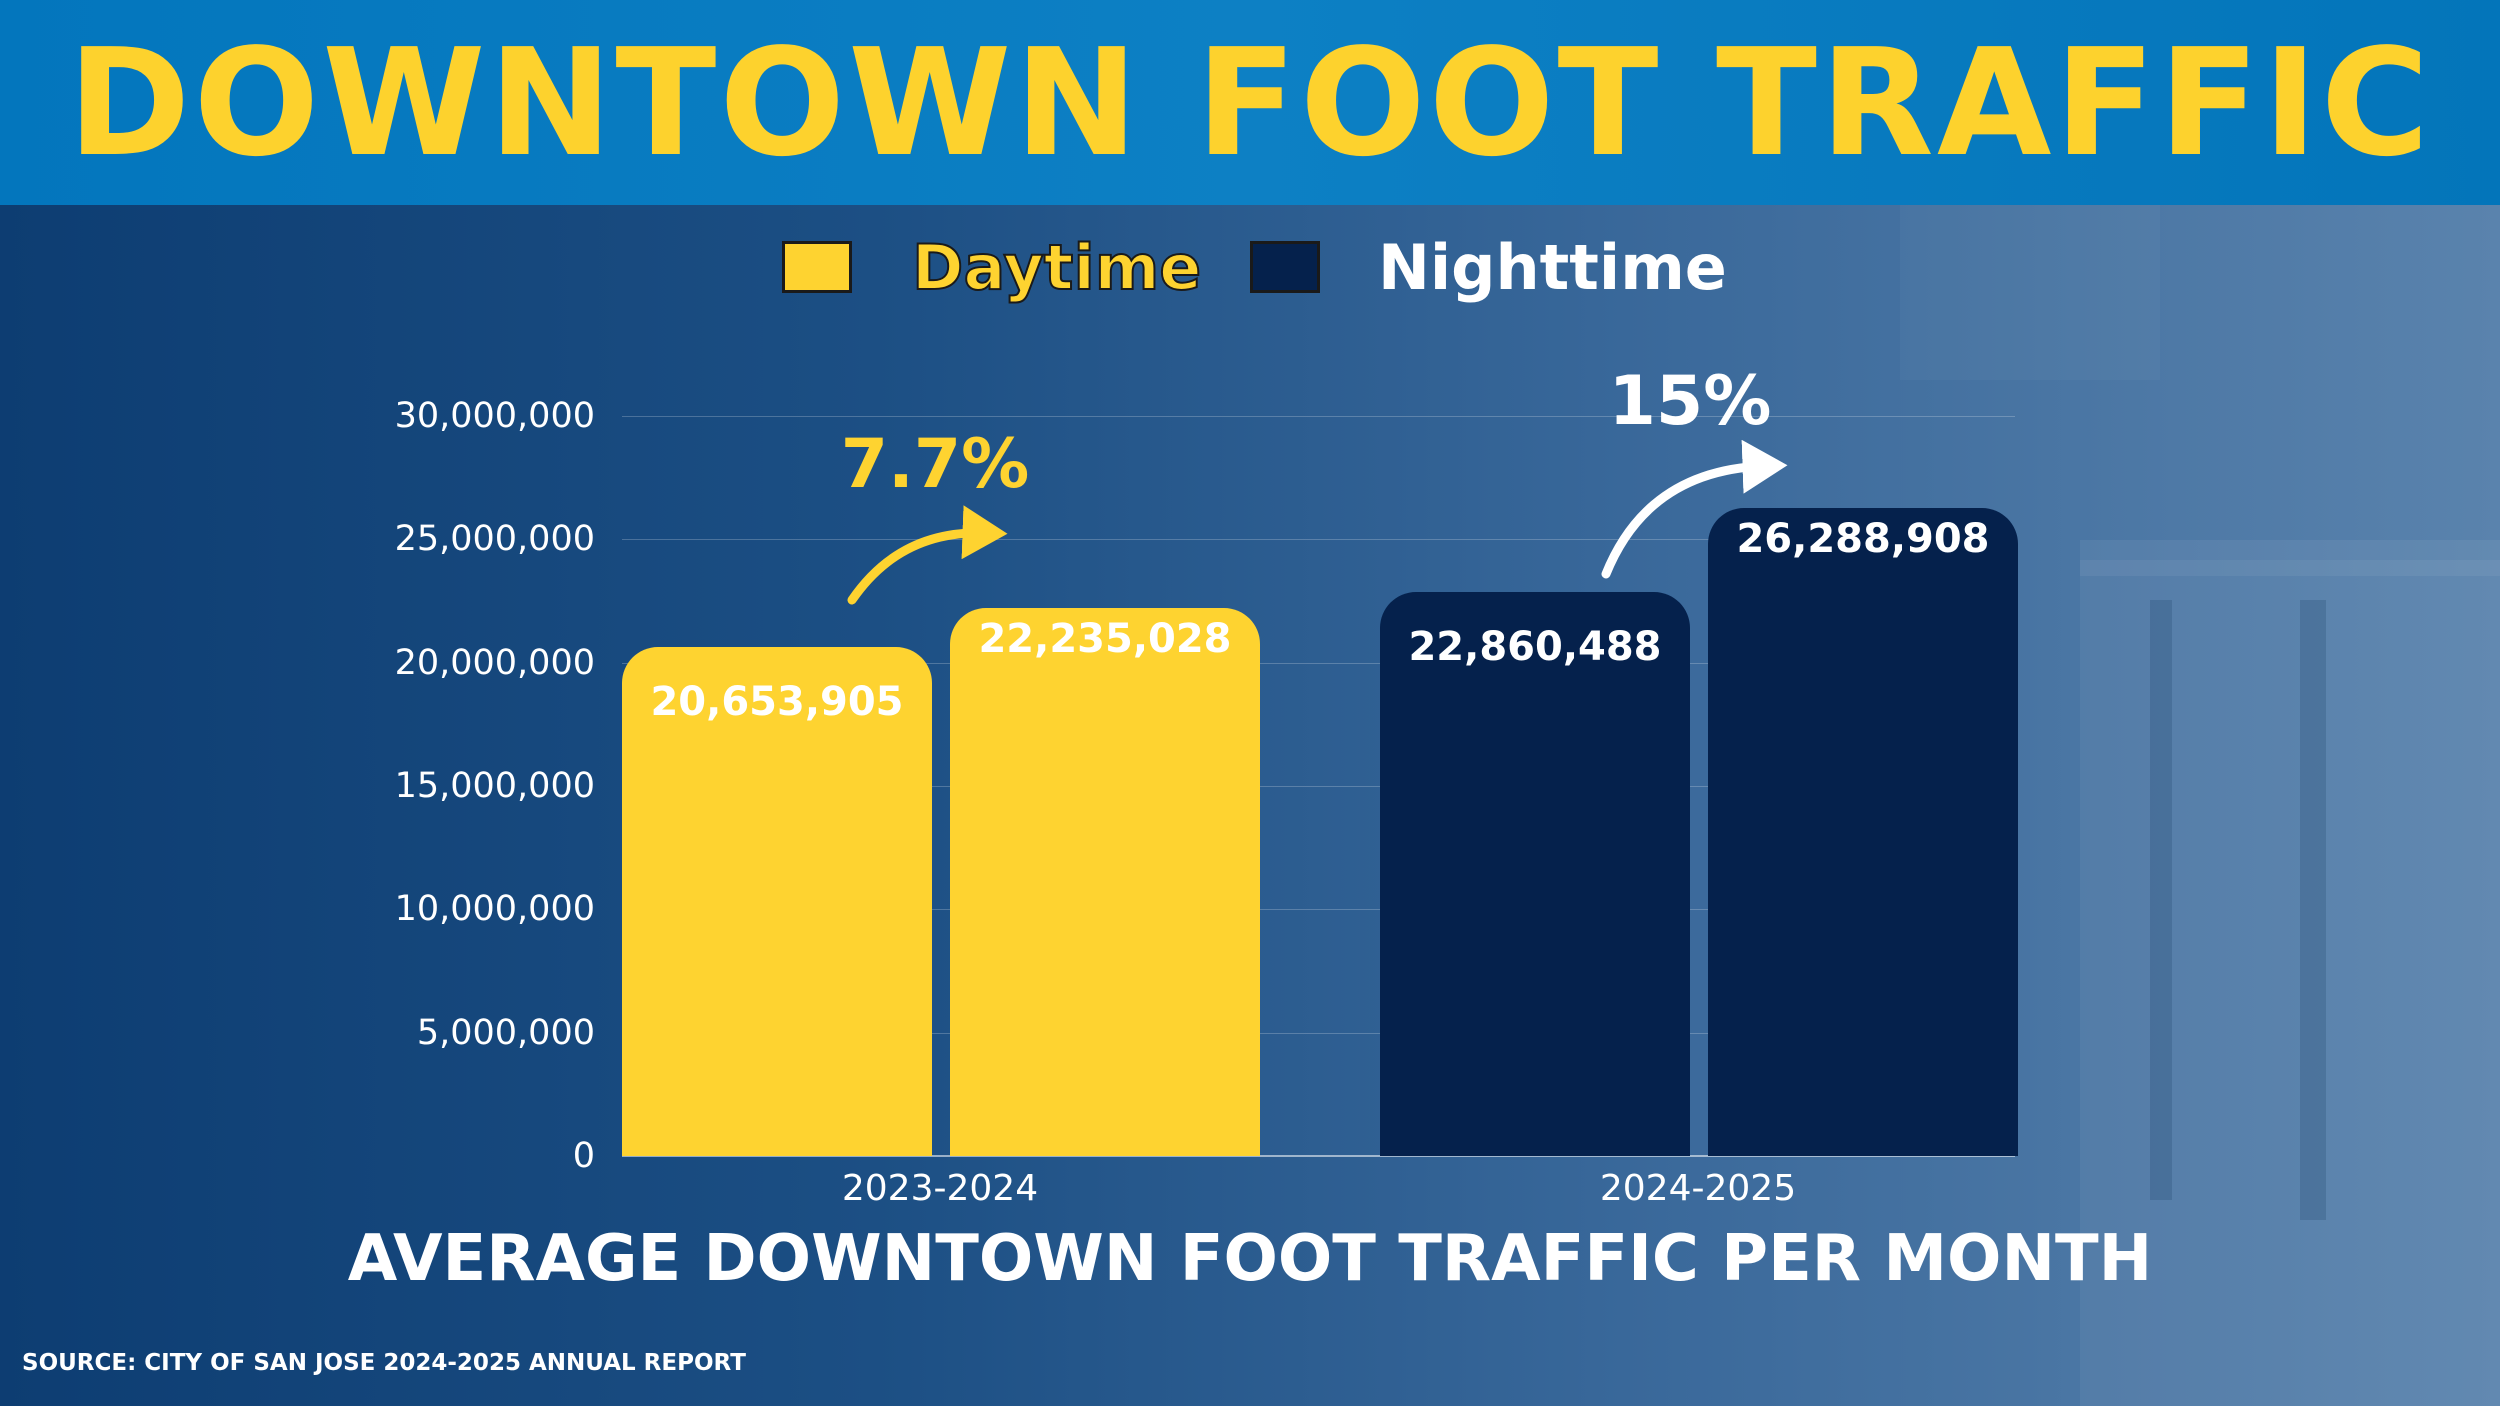 This screenshot has width=2500, height=1406. What do you see at coordinates (494, 786) in the screenshot?
I see `y-tick-label: 15,000,000` at bounding box center [494, 786].